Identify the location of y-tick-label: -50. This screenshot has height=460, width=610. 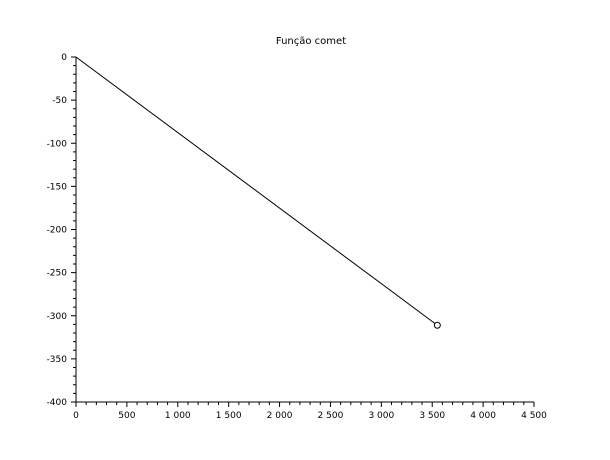
(59, 101).